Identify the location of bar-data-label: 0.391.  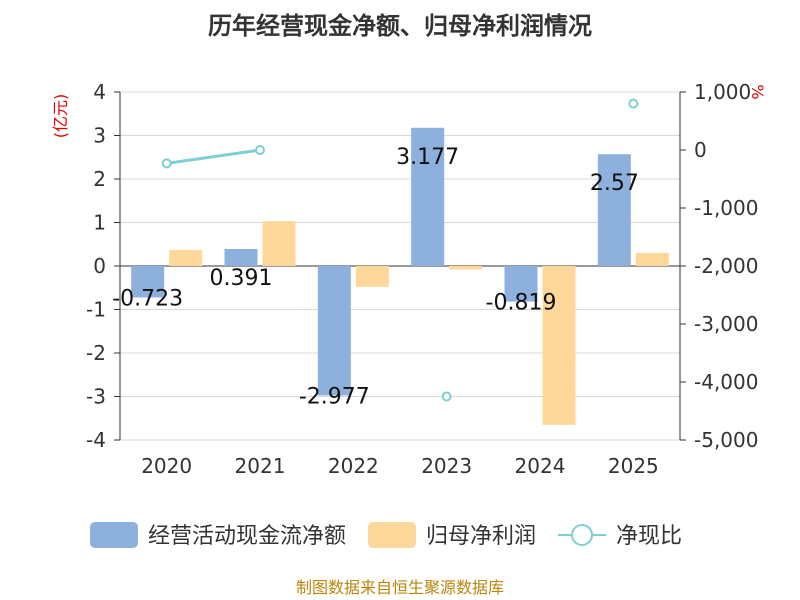
(241, 278).